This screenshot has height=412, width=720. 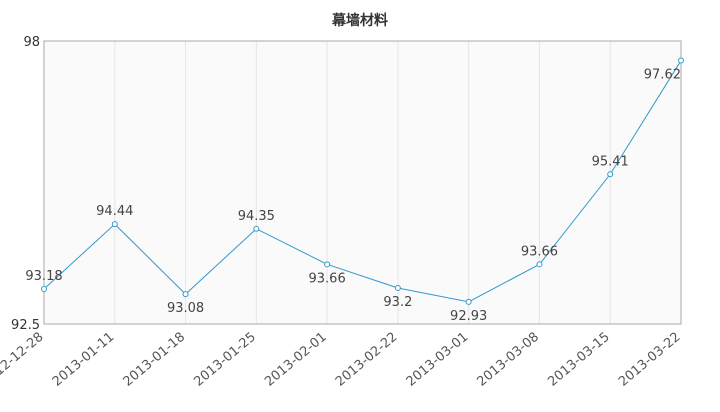 I want to click on x-tick-label: 2013-02-01, so click(x=296, y=360).